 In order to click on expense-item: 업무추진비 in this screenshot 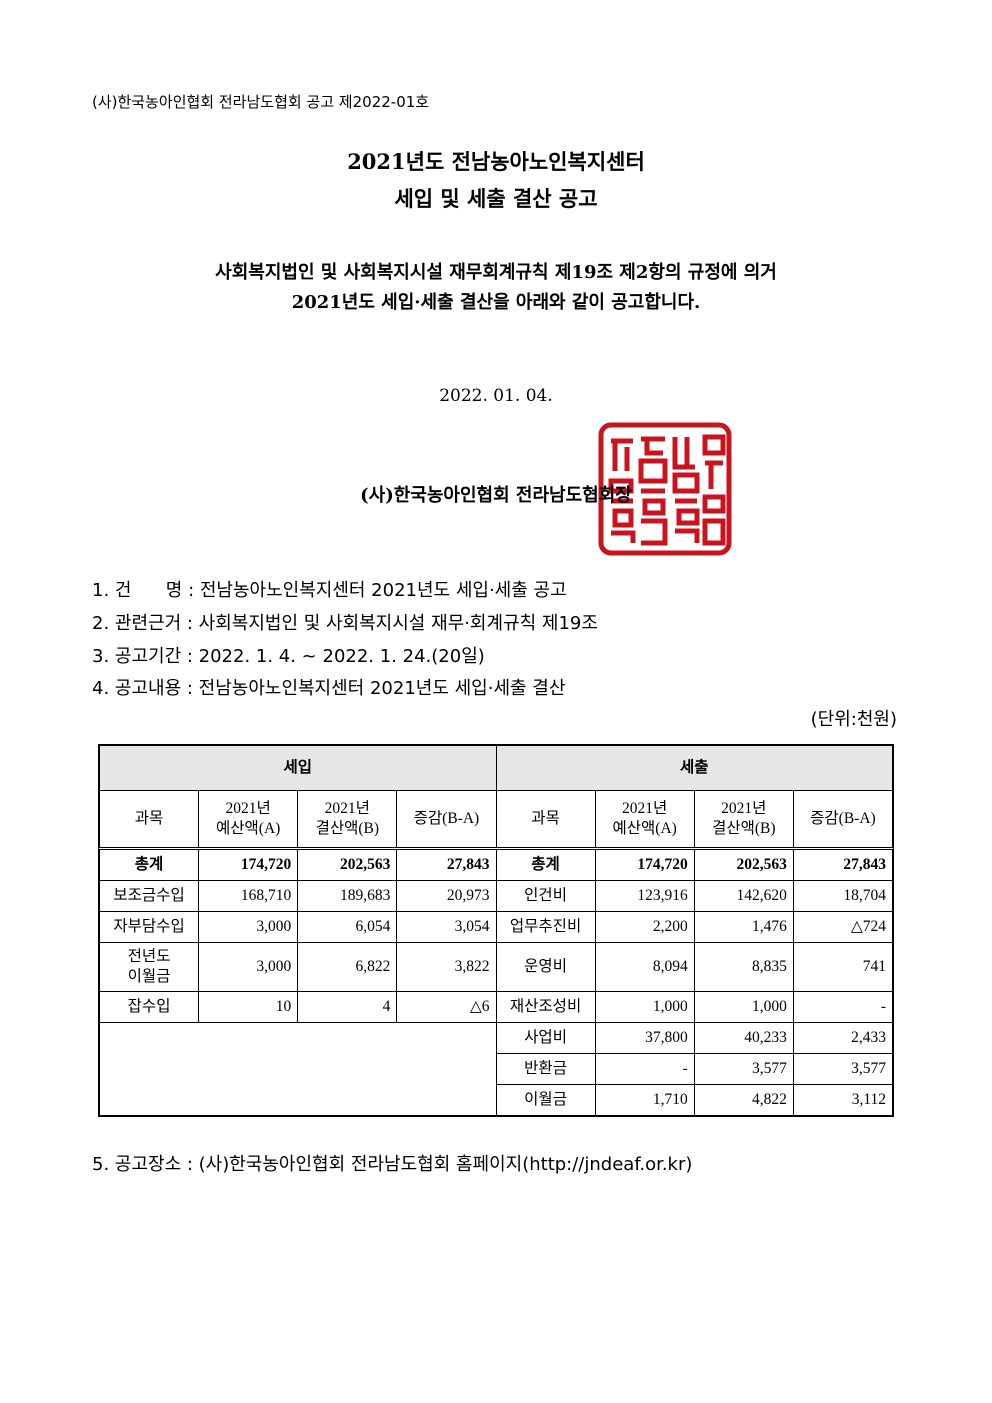, I will do `click(545, 927)`.